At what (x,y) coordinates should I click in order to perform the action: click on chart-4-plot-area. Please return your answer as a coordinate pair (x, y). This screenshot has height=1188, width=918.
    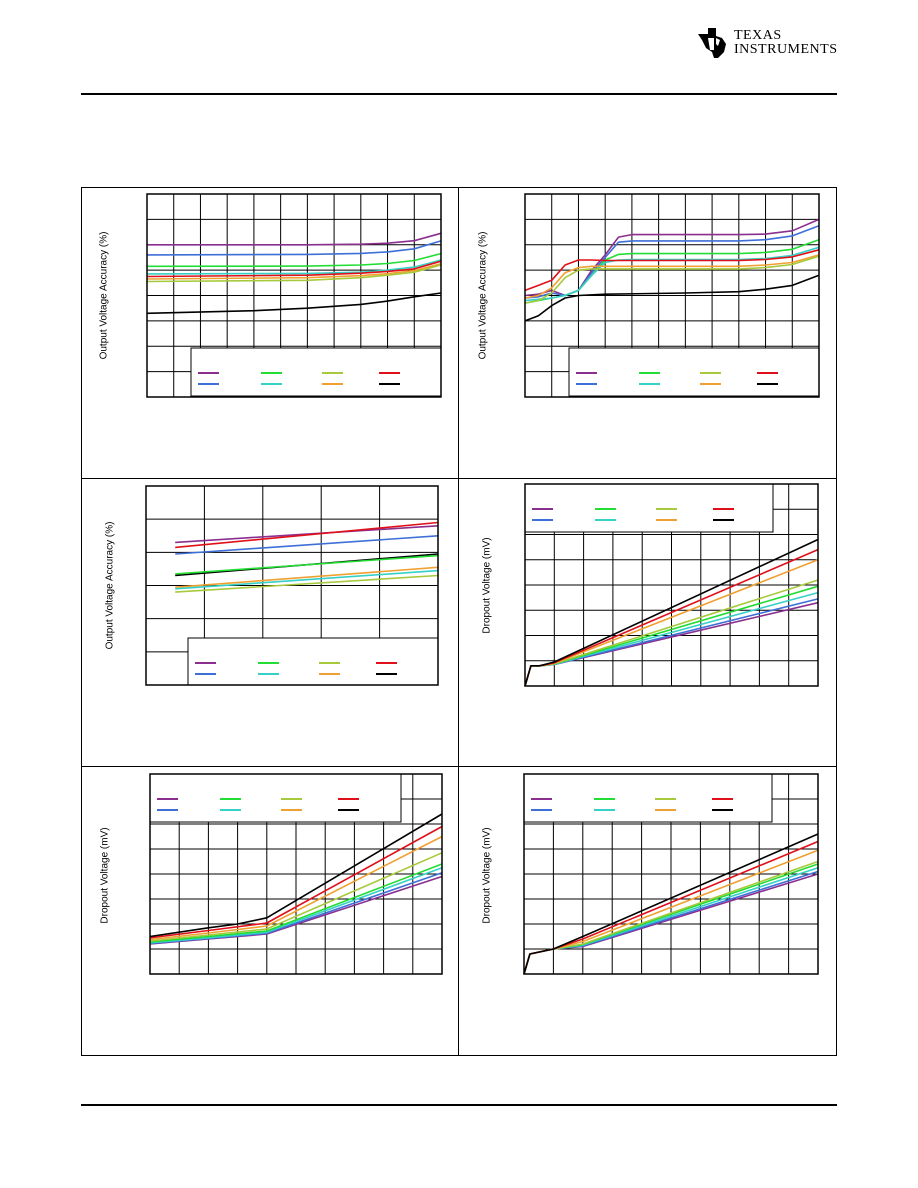
    Looking at the image, I should click on (671, 585).